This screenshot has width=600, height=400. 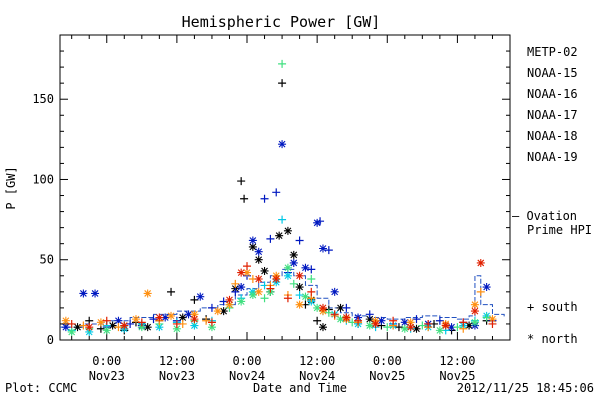 I want to click on x-tick-date-label: Nov25, so click(x=457, y=376).